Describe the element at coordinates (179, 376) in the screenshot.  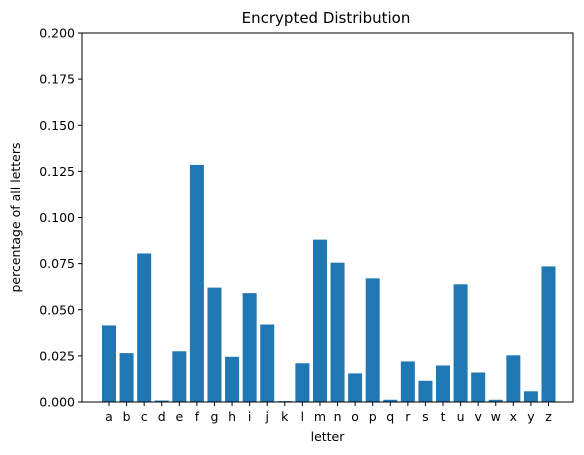
I see `bar-e` at that location.